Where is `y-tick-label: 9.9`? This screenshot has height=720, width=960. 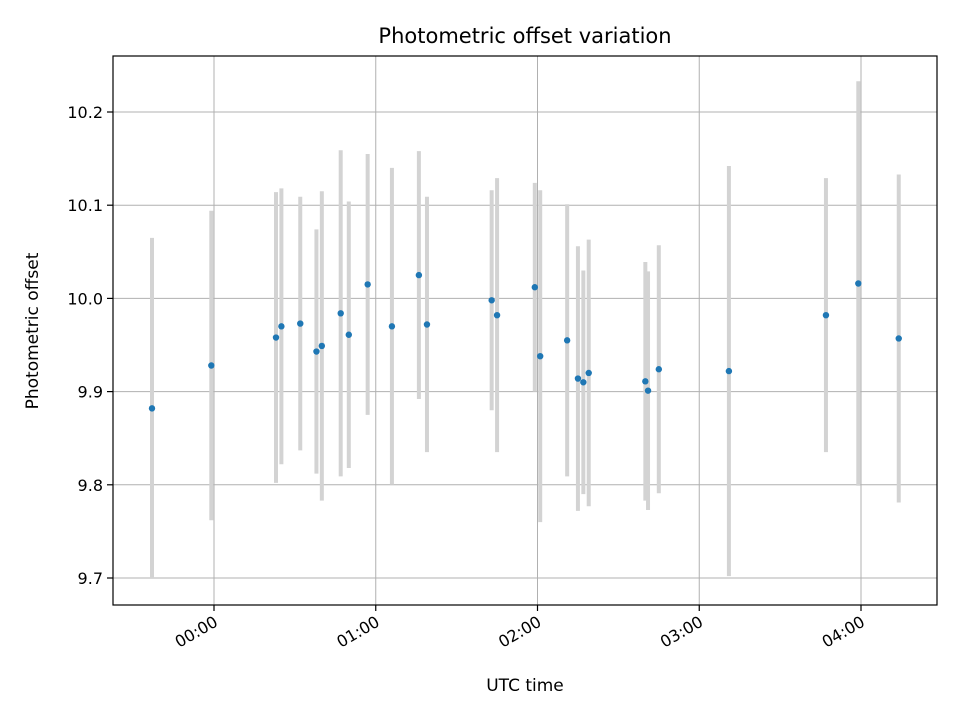 y-tick-label: 9.9 is located at coordinates (90, 392).